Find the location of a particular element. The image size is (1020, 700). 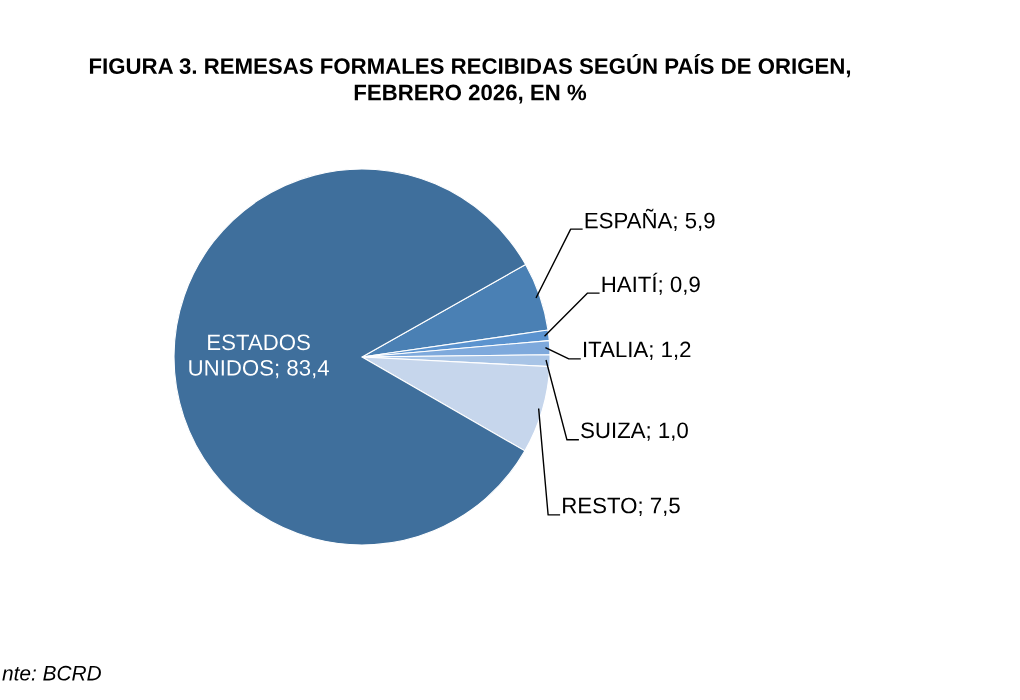

chart-title: FIGURA 3. REMESAS FORMALES RECIBIDAS SEGÚN PAÍS DE ORIGEN, FEBRERO 2026, EN % is located at coordinates (470, 79).